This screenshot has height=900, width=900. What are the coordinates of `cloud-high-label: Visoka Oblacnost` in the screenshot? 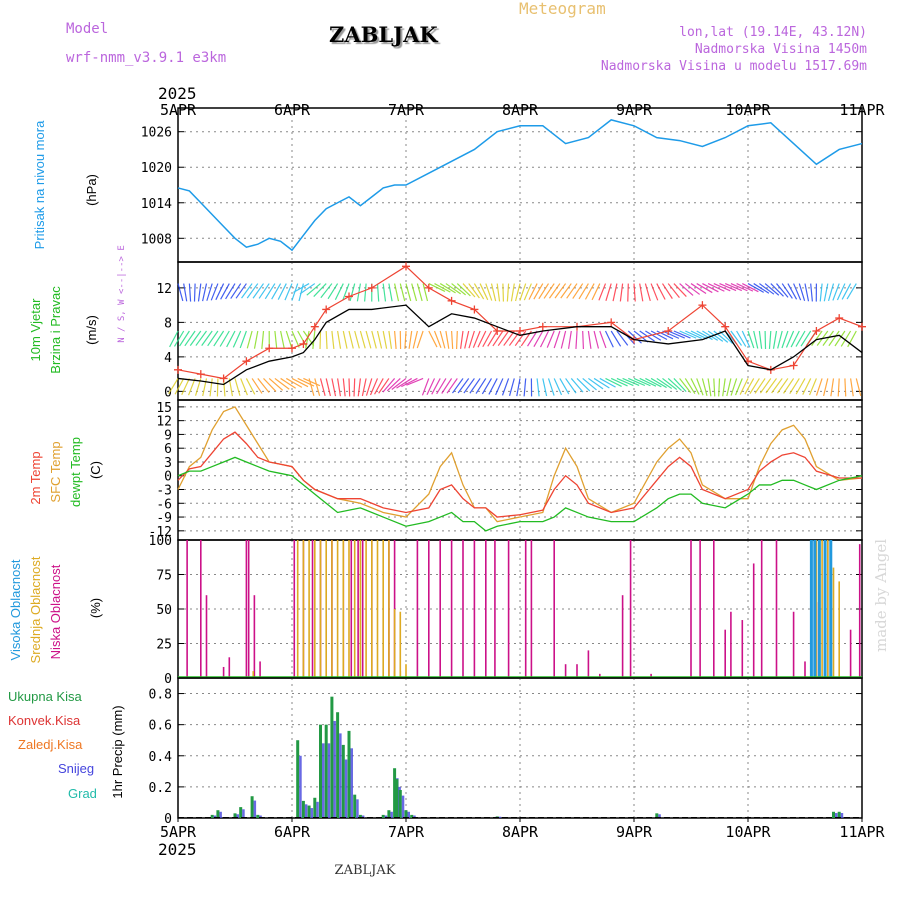 It's located at (15, 609).